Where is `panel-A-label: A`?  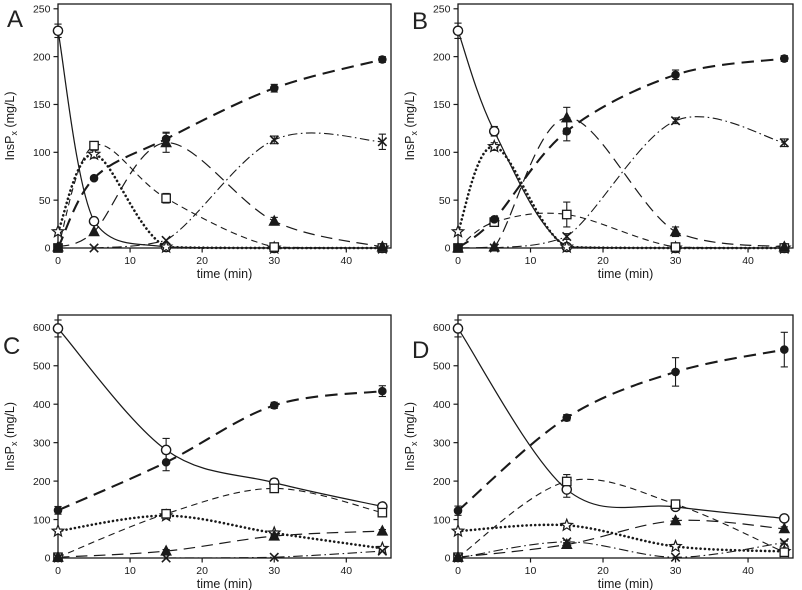
panel-A-label: A is located at coordinates (15, 19).